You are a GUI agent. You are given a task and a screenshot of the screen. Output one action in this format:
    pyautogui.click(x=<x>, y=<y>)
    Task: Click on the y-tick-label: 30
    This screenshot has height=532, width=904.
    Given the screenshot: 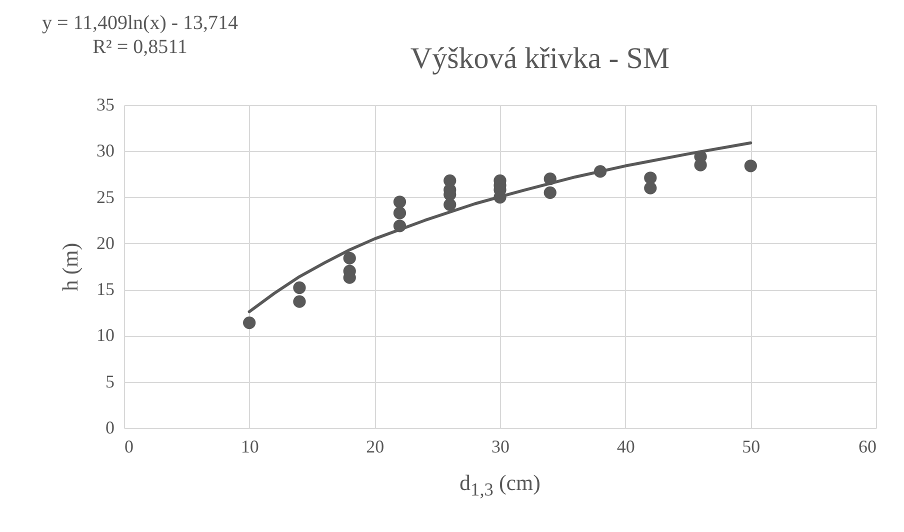 What is the action you would take?
    pyautogui.click(x=105, y=150)
    